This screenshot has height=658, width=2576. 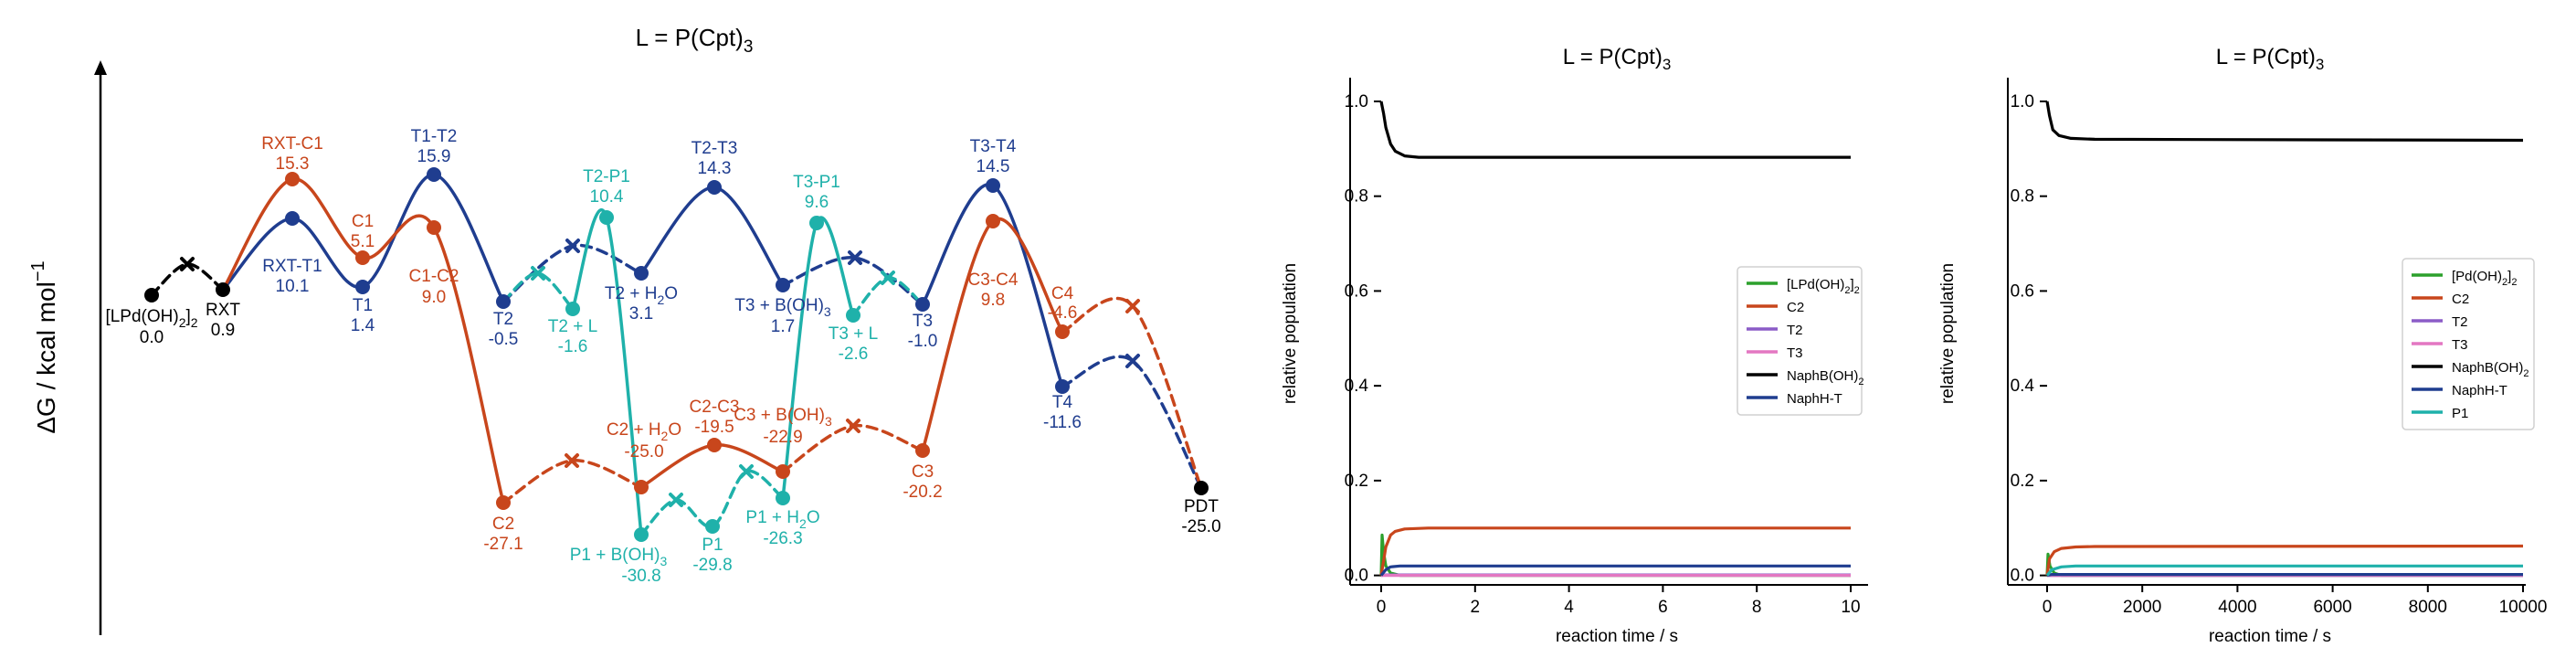 What do you see at coordinates (2479, 390) in the screenshot?
I see `legend-entry: NaphH-T` at bounding box center [2479, 390].